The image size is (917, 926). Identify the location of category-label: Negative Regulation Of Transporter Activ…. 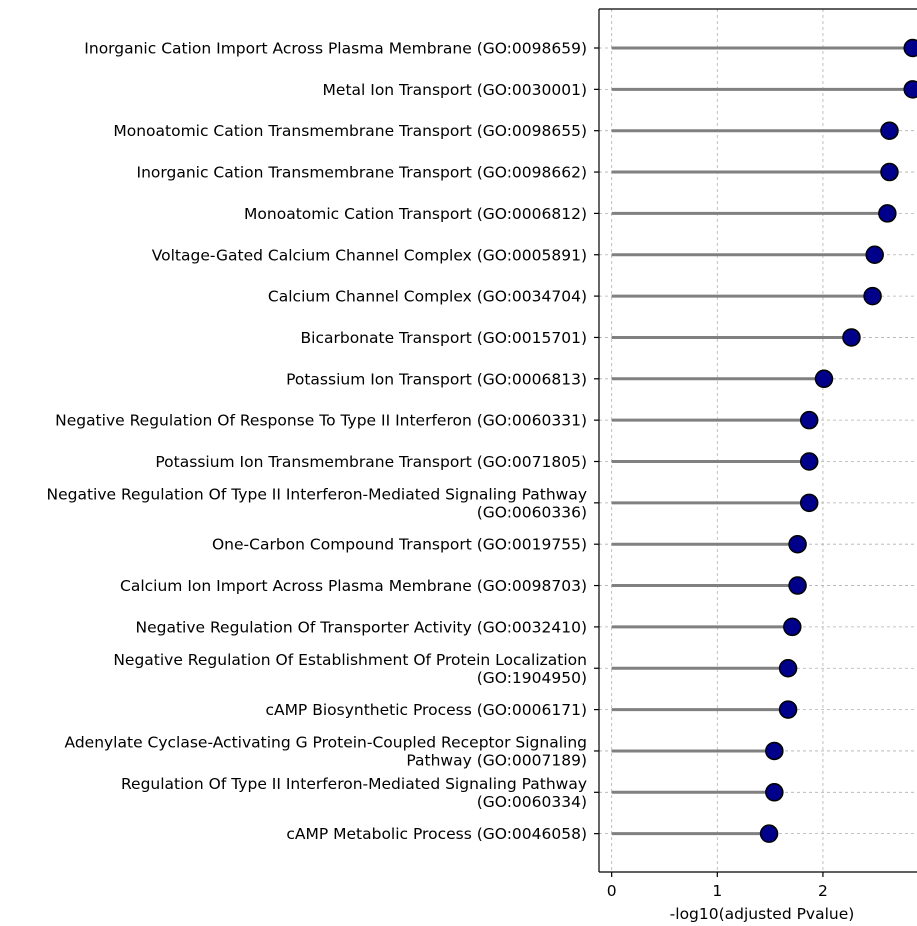
(361, 627).